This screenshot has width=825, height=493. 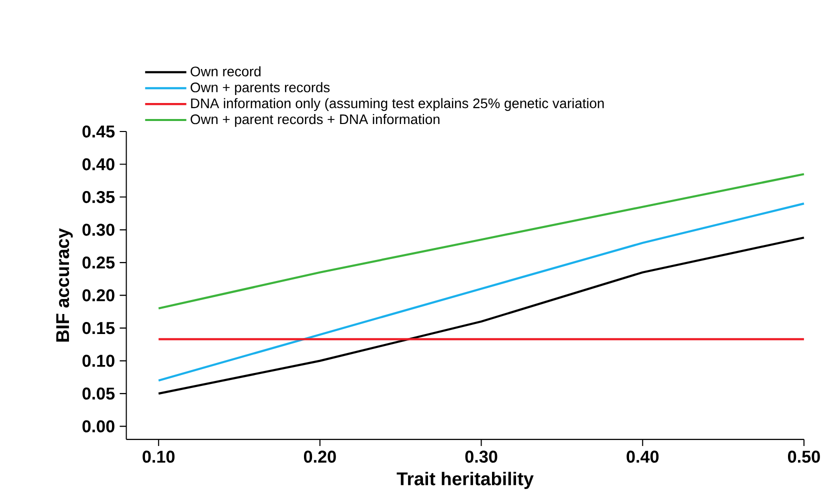 I want to click on y-tick-label: 0.30, so click(x=98, y=230).